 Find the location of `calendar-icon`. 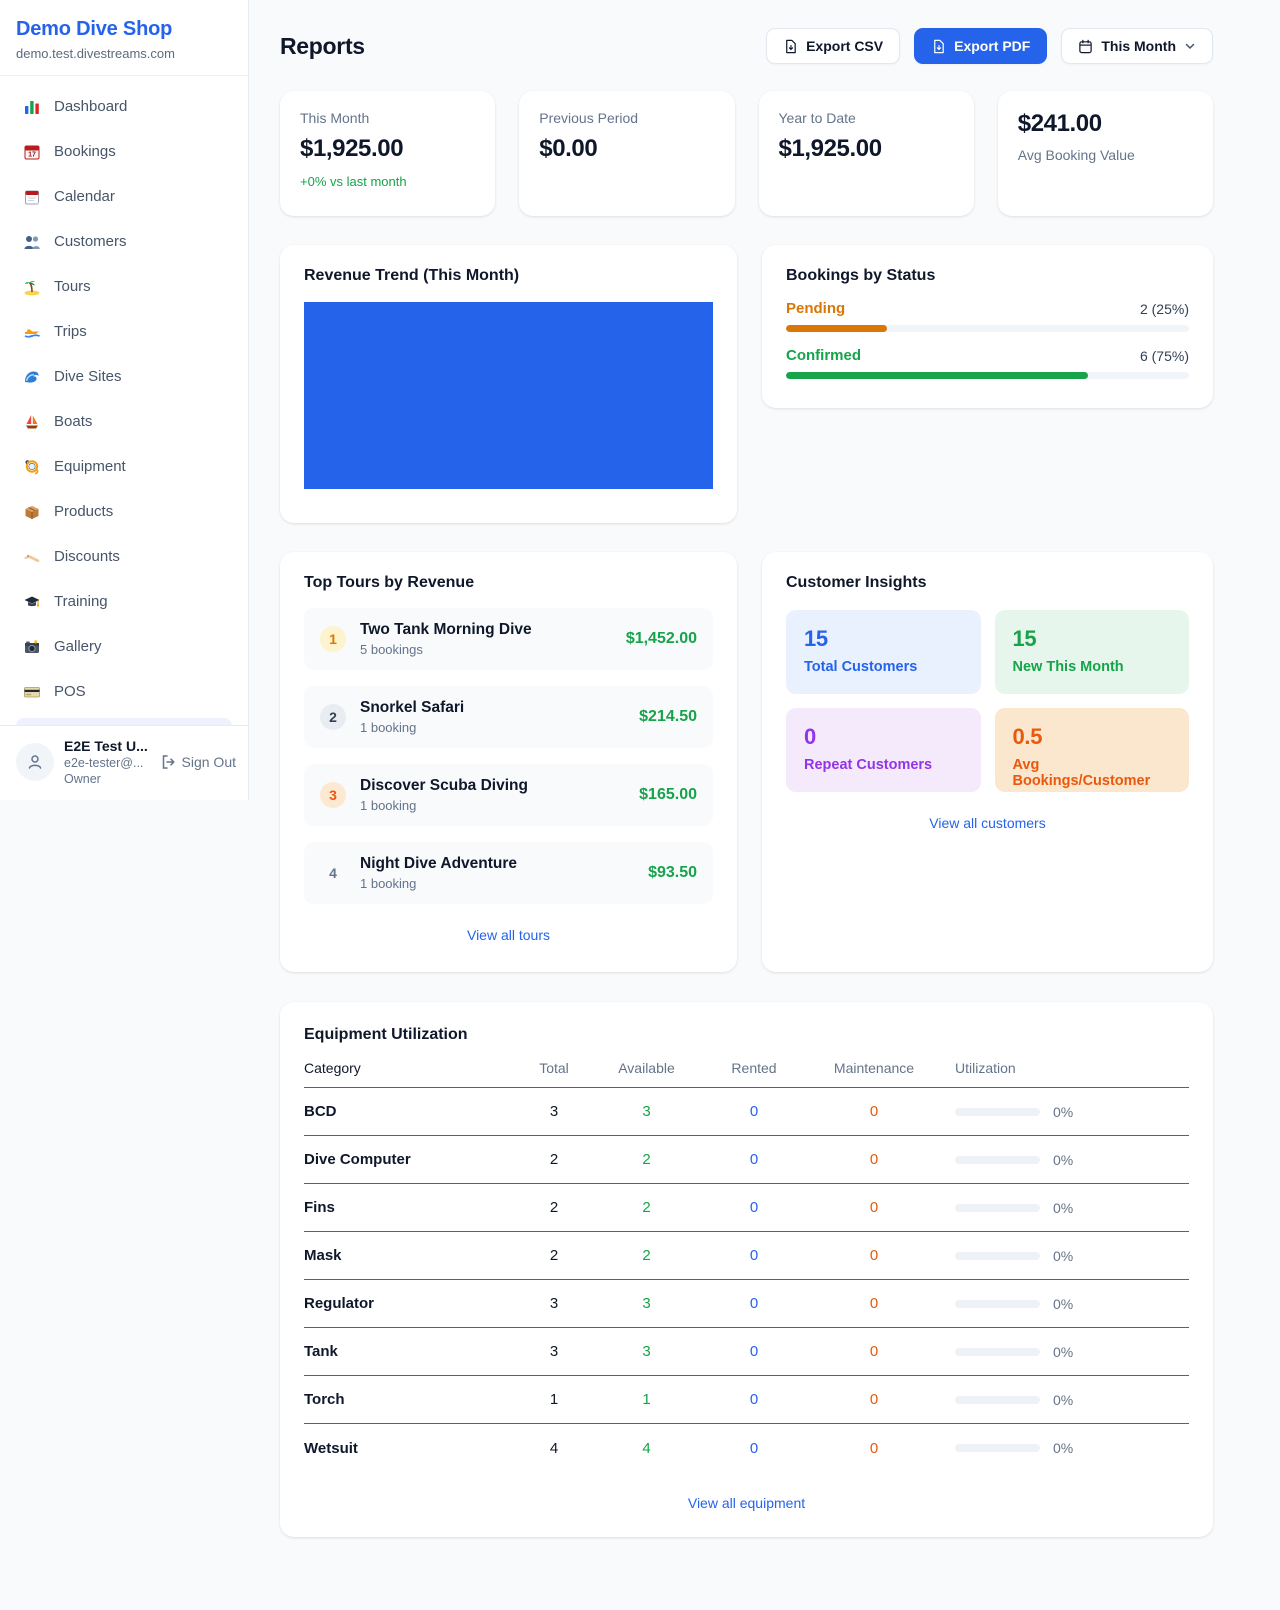

calendar-icon is located at coordinates (31, 196).